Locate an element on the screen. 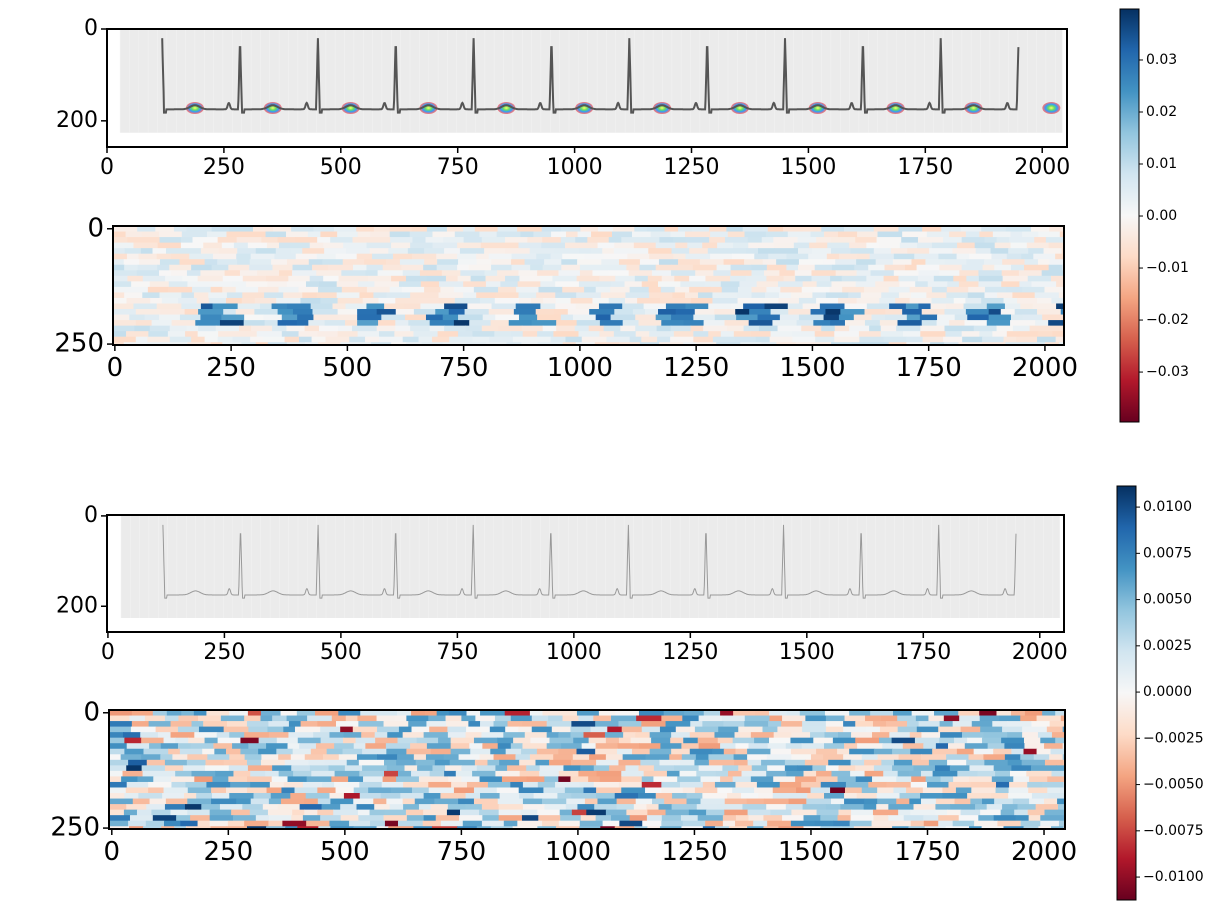  colorbar-tick-label: 0.00 is located at coordinates (1161, 216).